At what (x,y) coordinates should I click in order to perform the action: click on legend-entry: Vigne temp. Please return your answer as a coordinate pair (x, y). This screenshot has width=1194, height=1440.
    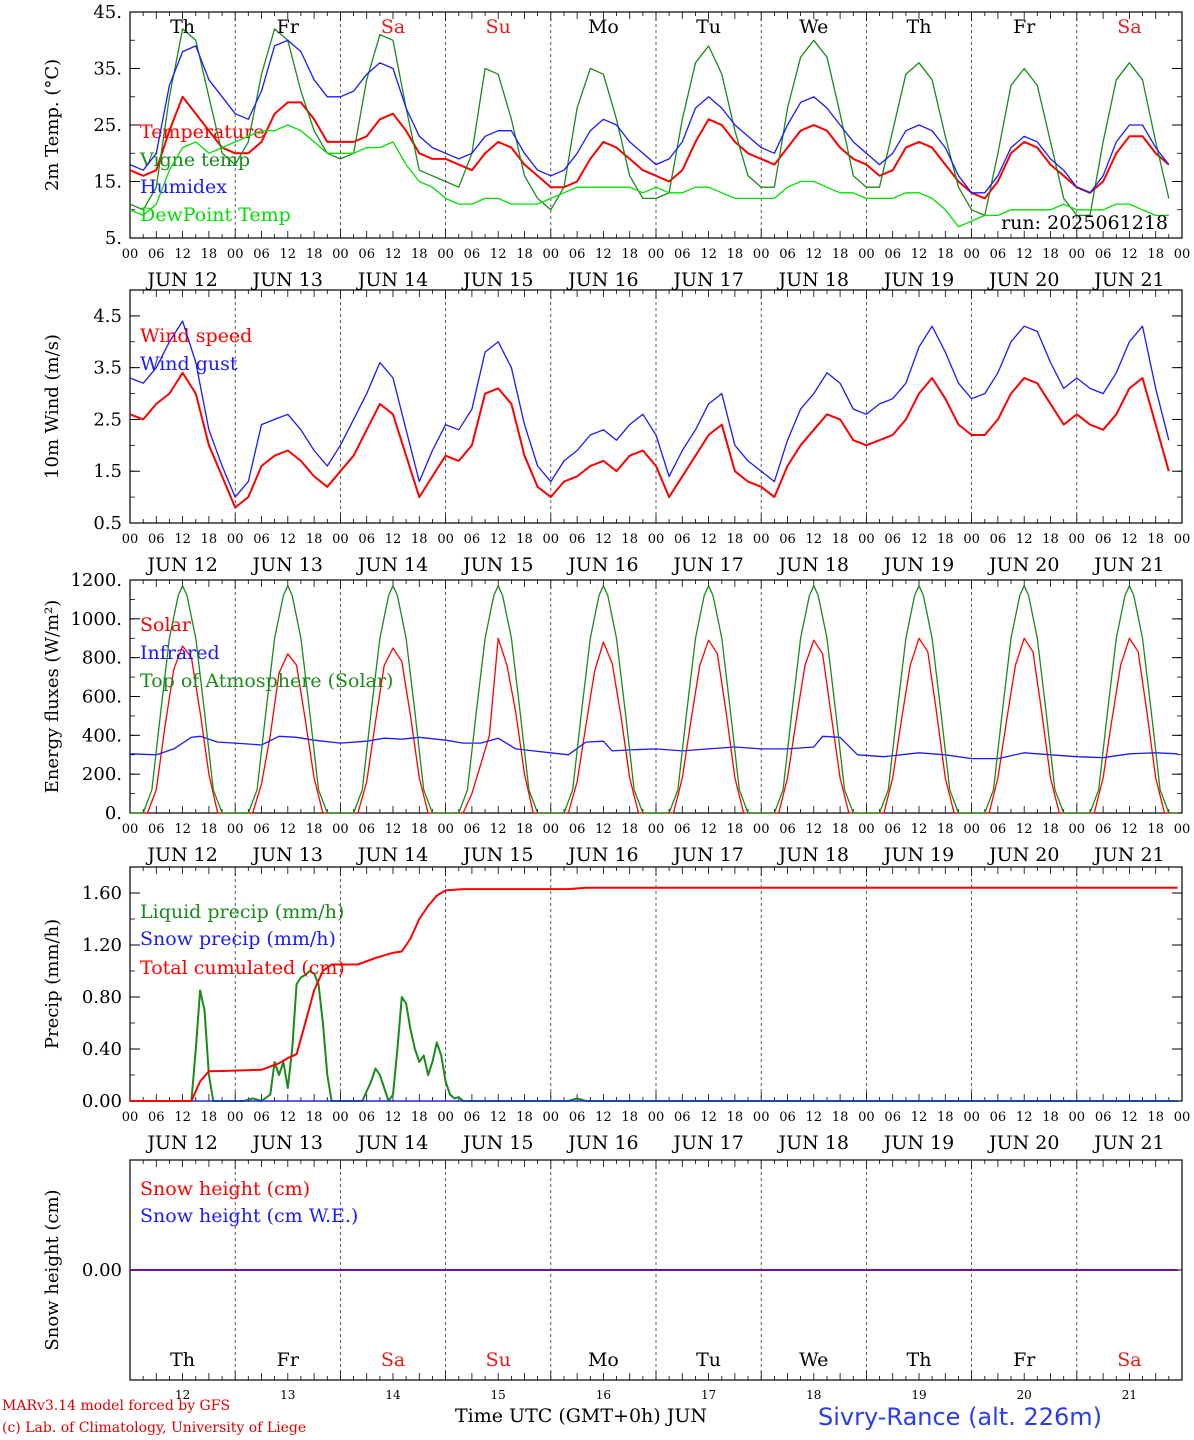
    Looking at the image, I should click on (194, 160).